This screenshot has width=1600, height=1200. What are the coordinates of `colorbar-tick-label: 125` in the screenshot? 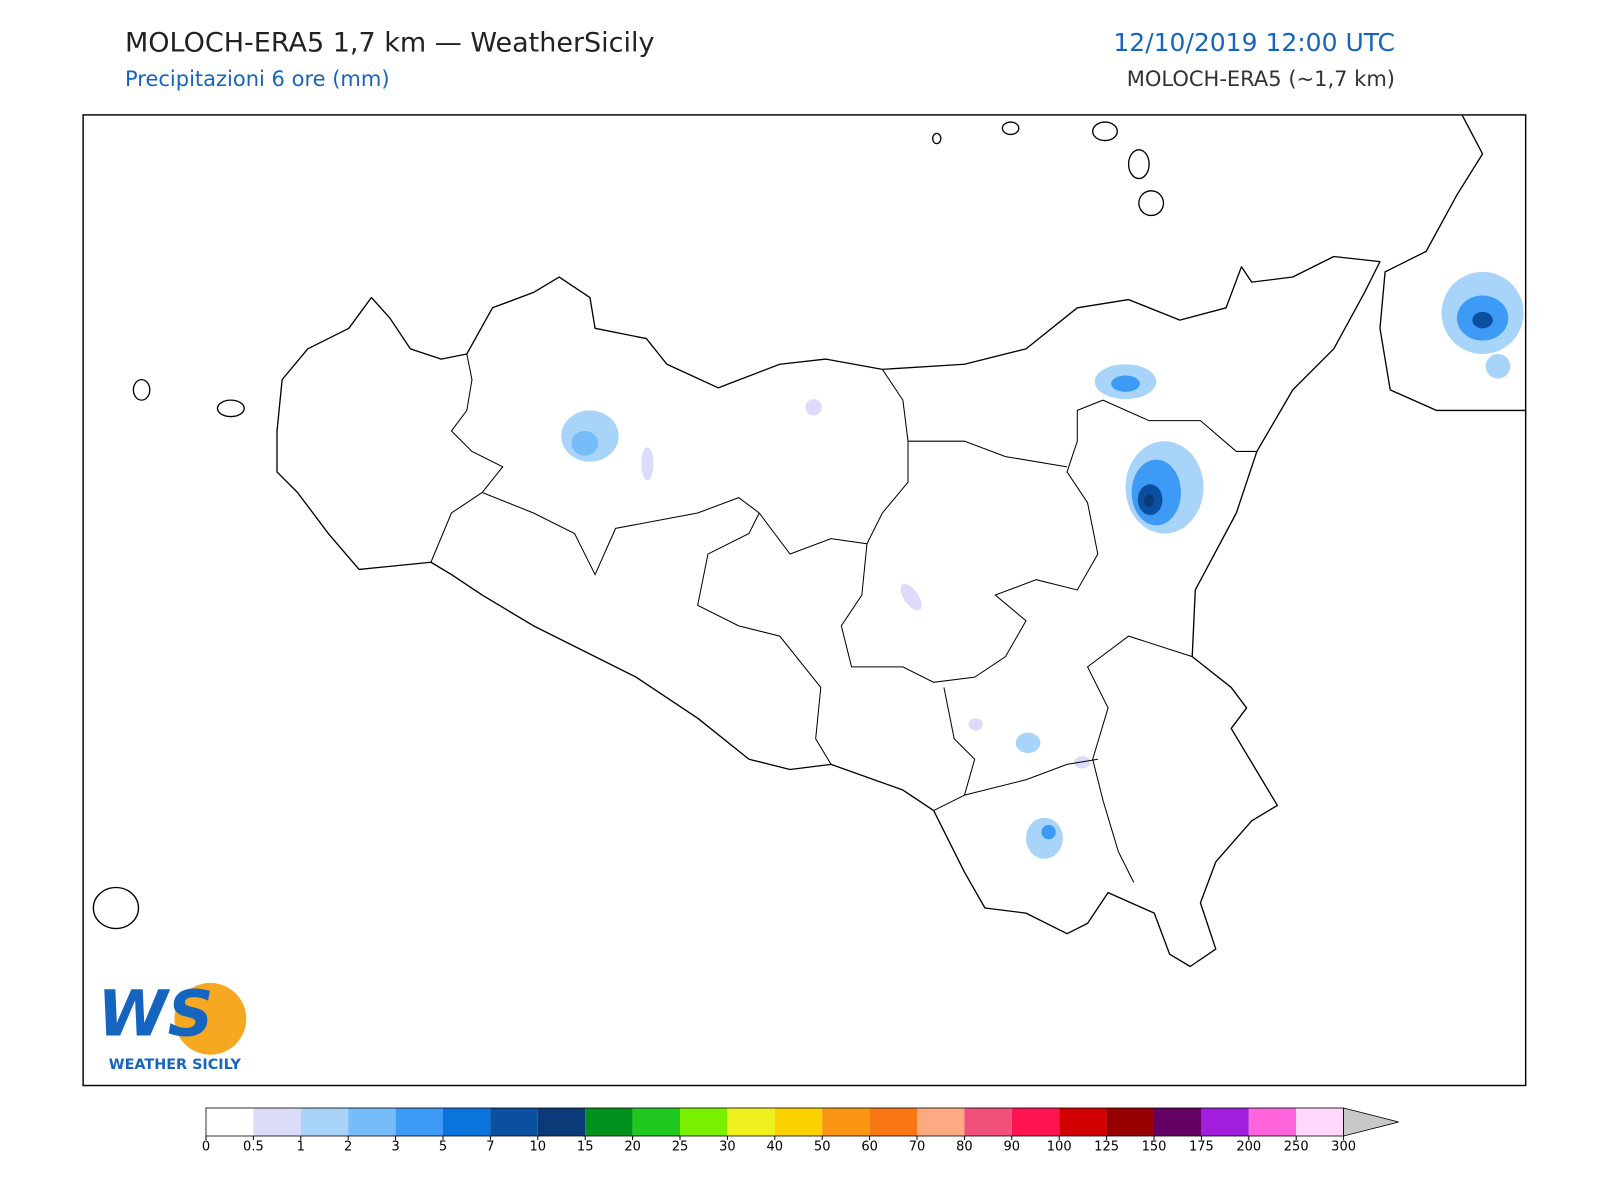 It's located at (1106, 1147).